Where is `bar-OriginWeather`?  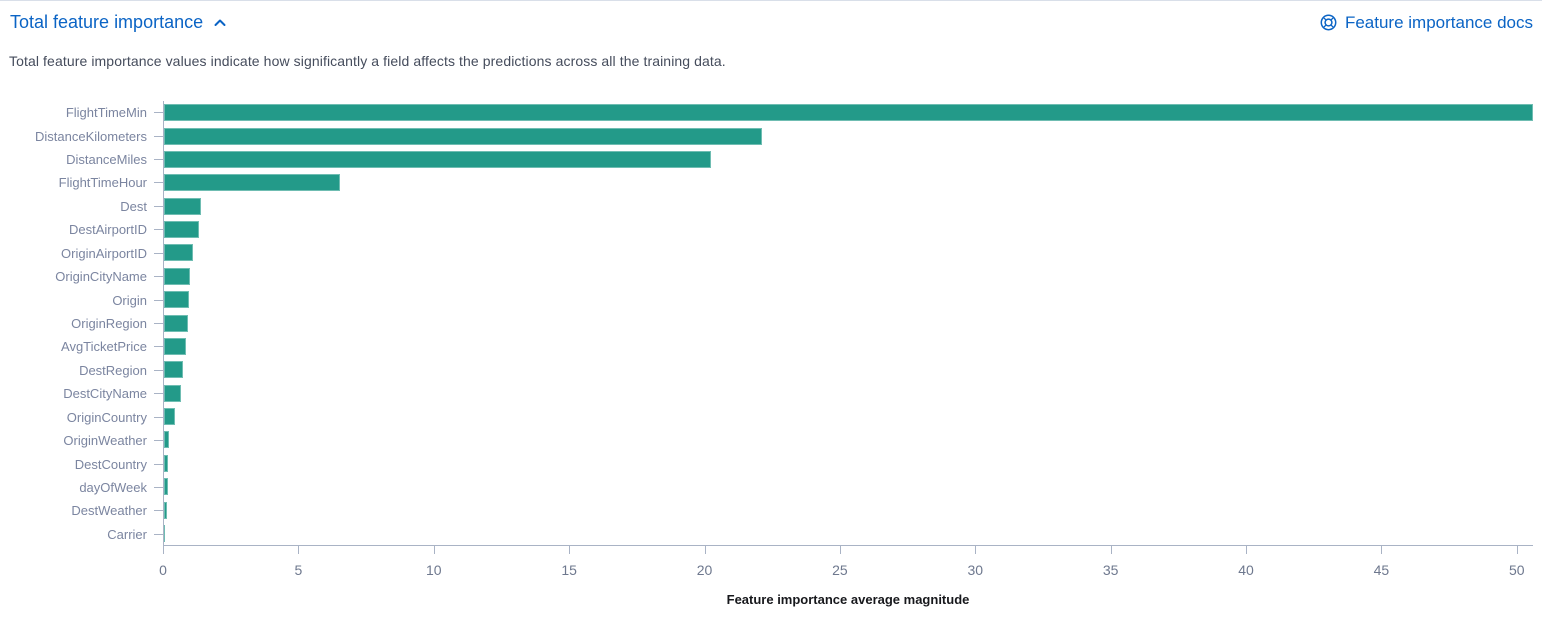
bar-OriginWeather is located at coordinates (166, 440).